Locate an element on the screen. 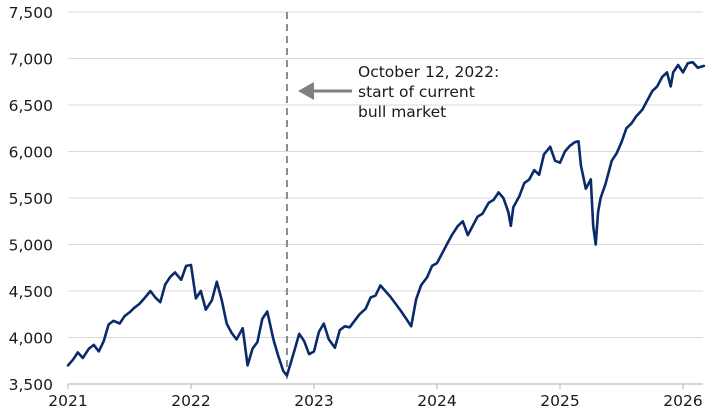 This screenshot has height=417, width=718. y-tick-label: 4,500 is located at coordinates (31, 292).